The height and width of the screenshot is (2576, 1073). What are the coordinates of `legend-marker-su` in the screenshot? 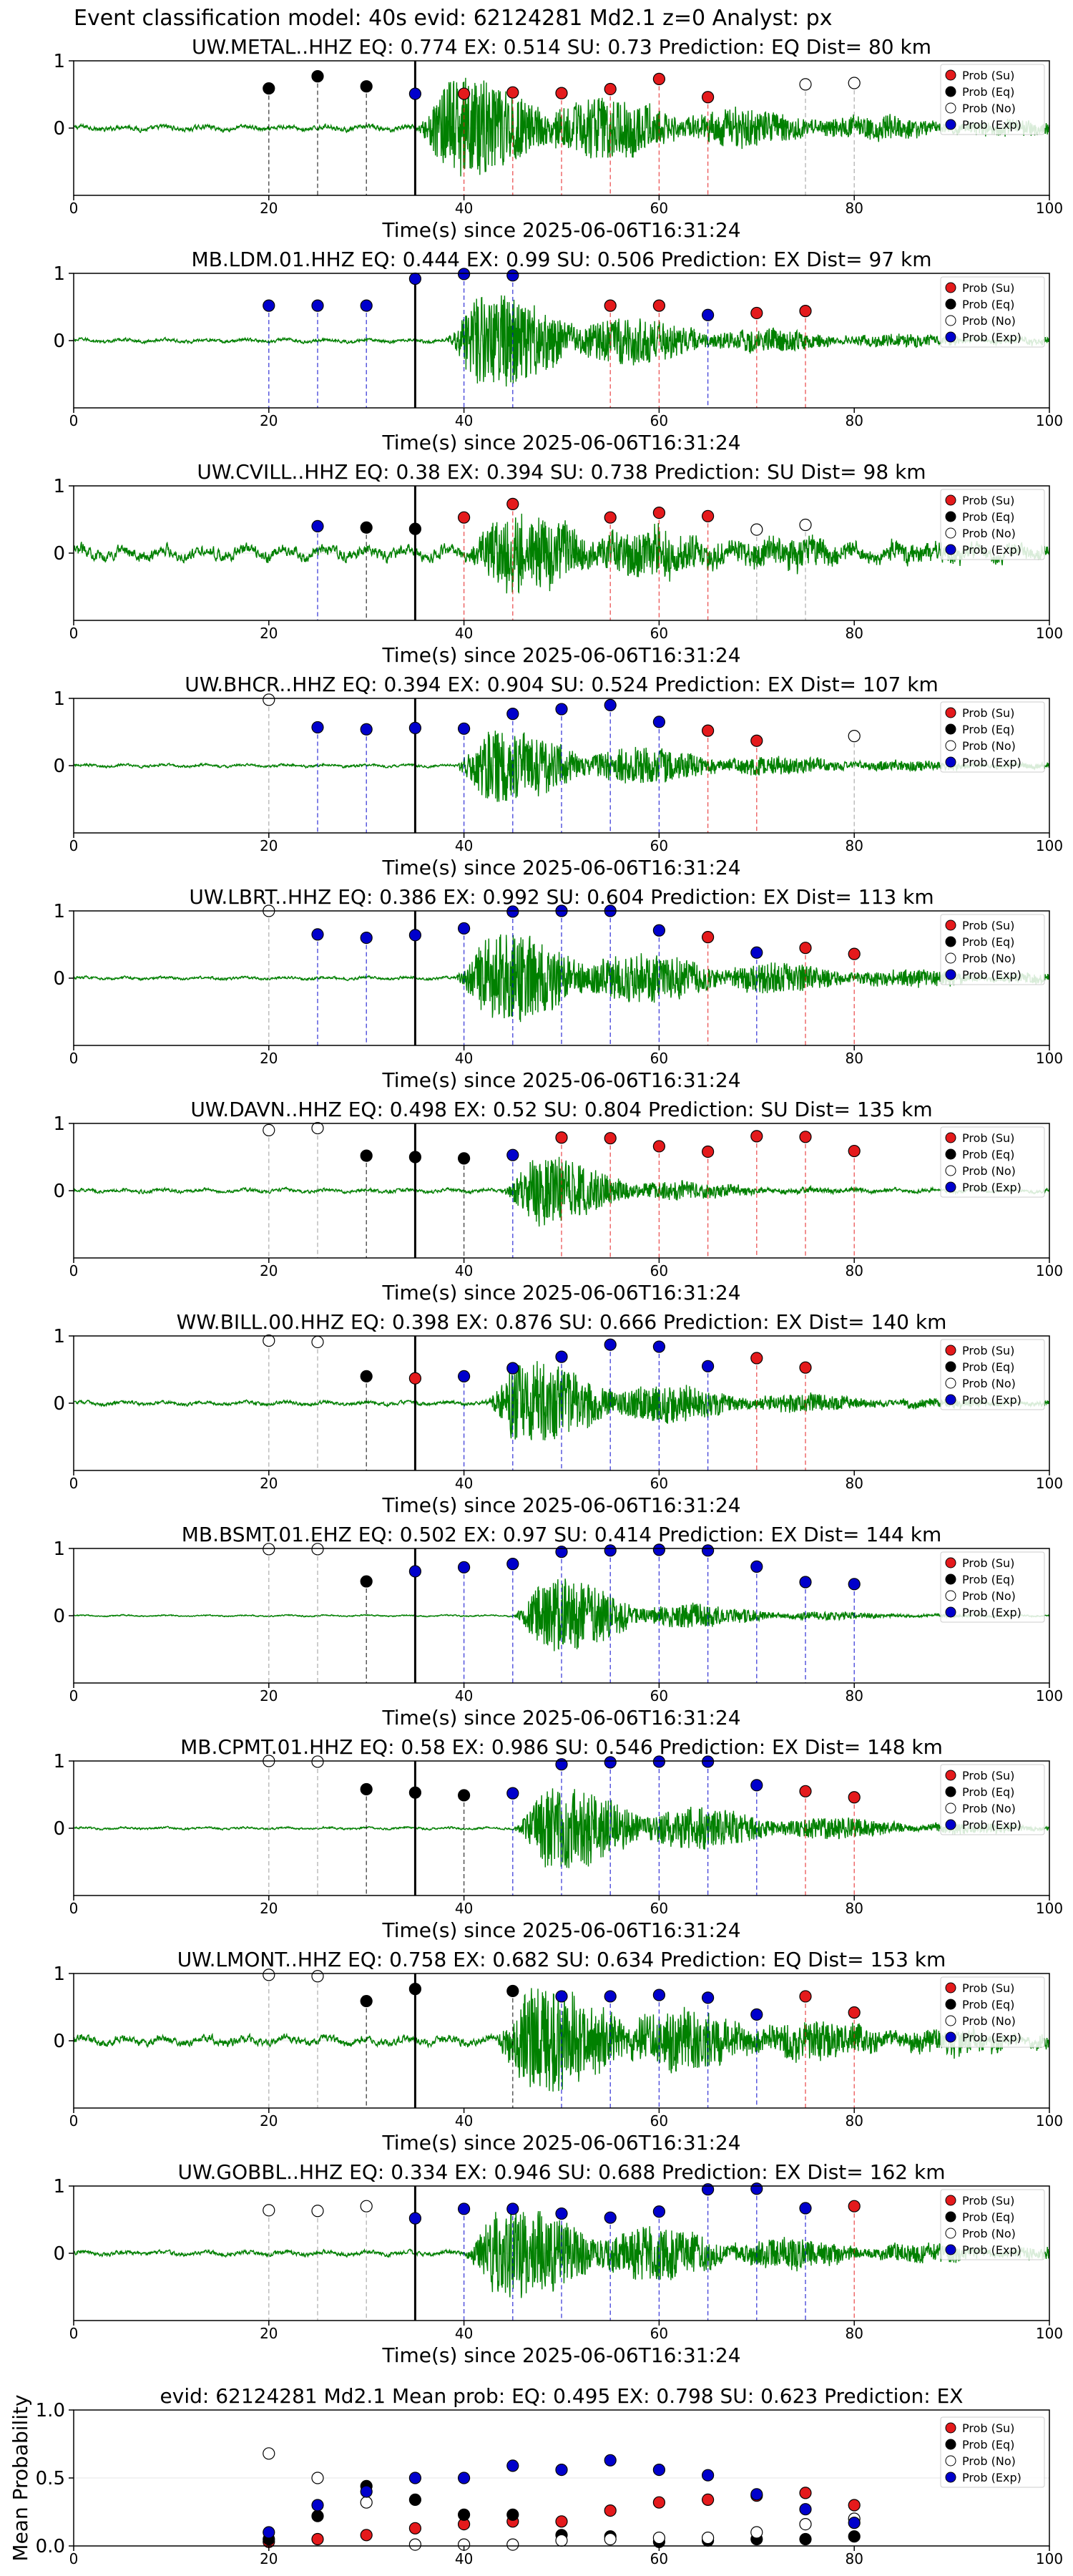 It's located at (950, 500).